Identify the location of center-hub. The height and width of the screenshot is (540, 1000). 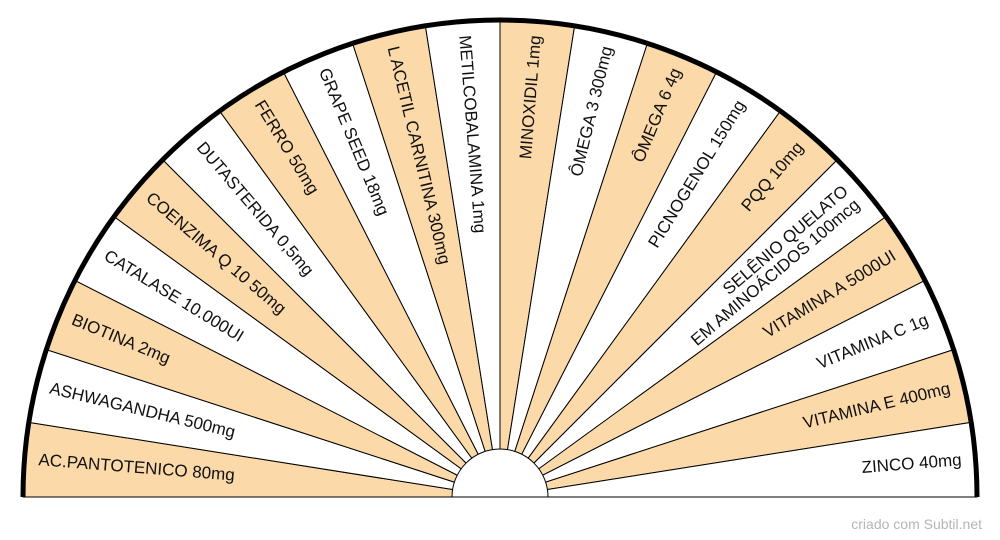
(500, 473).